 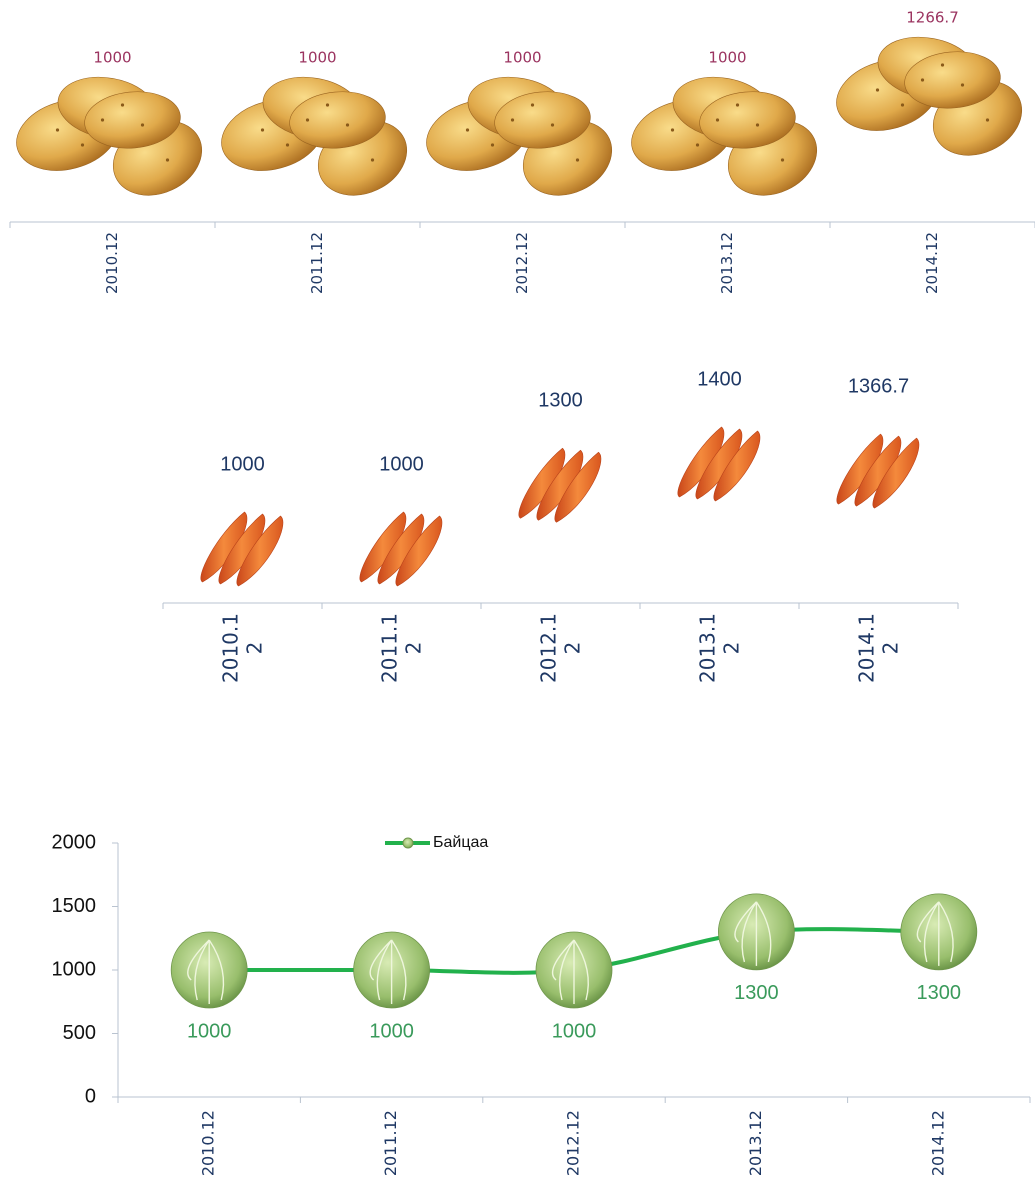 What do you see at coordinates (878, 386) in the screenshot?
I see `data-label: 1366.7` at bounding box center [878, 386].